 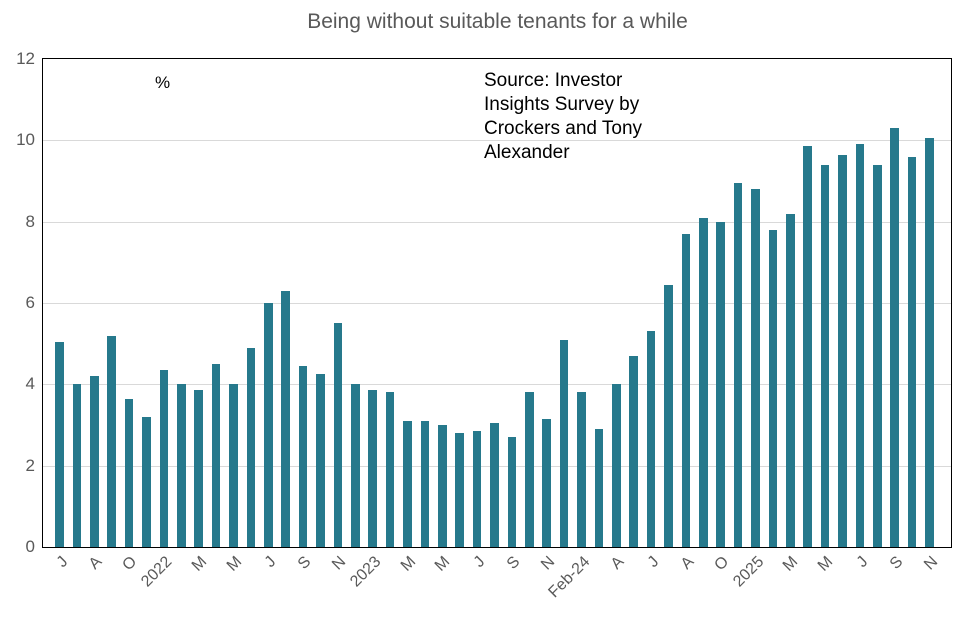 I want to click on source-note-line: Source: Investor, so click(x=553, y=80).